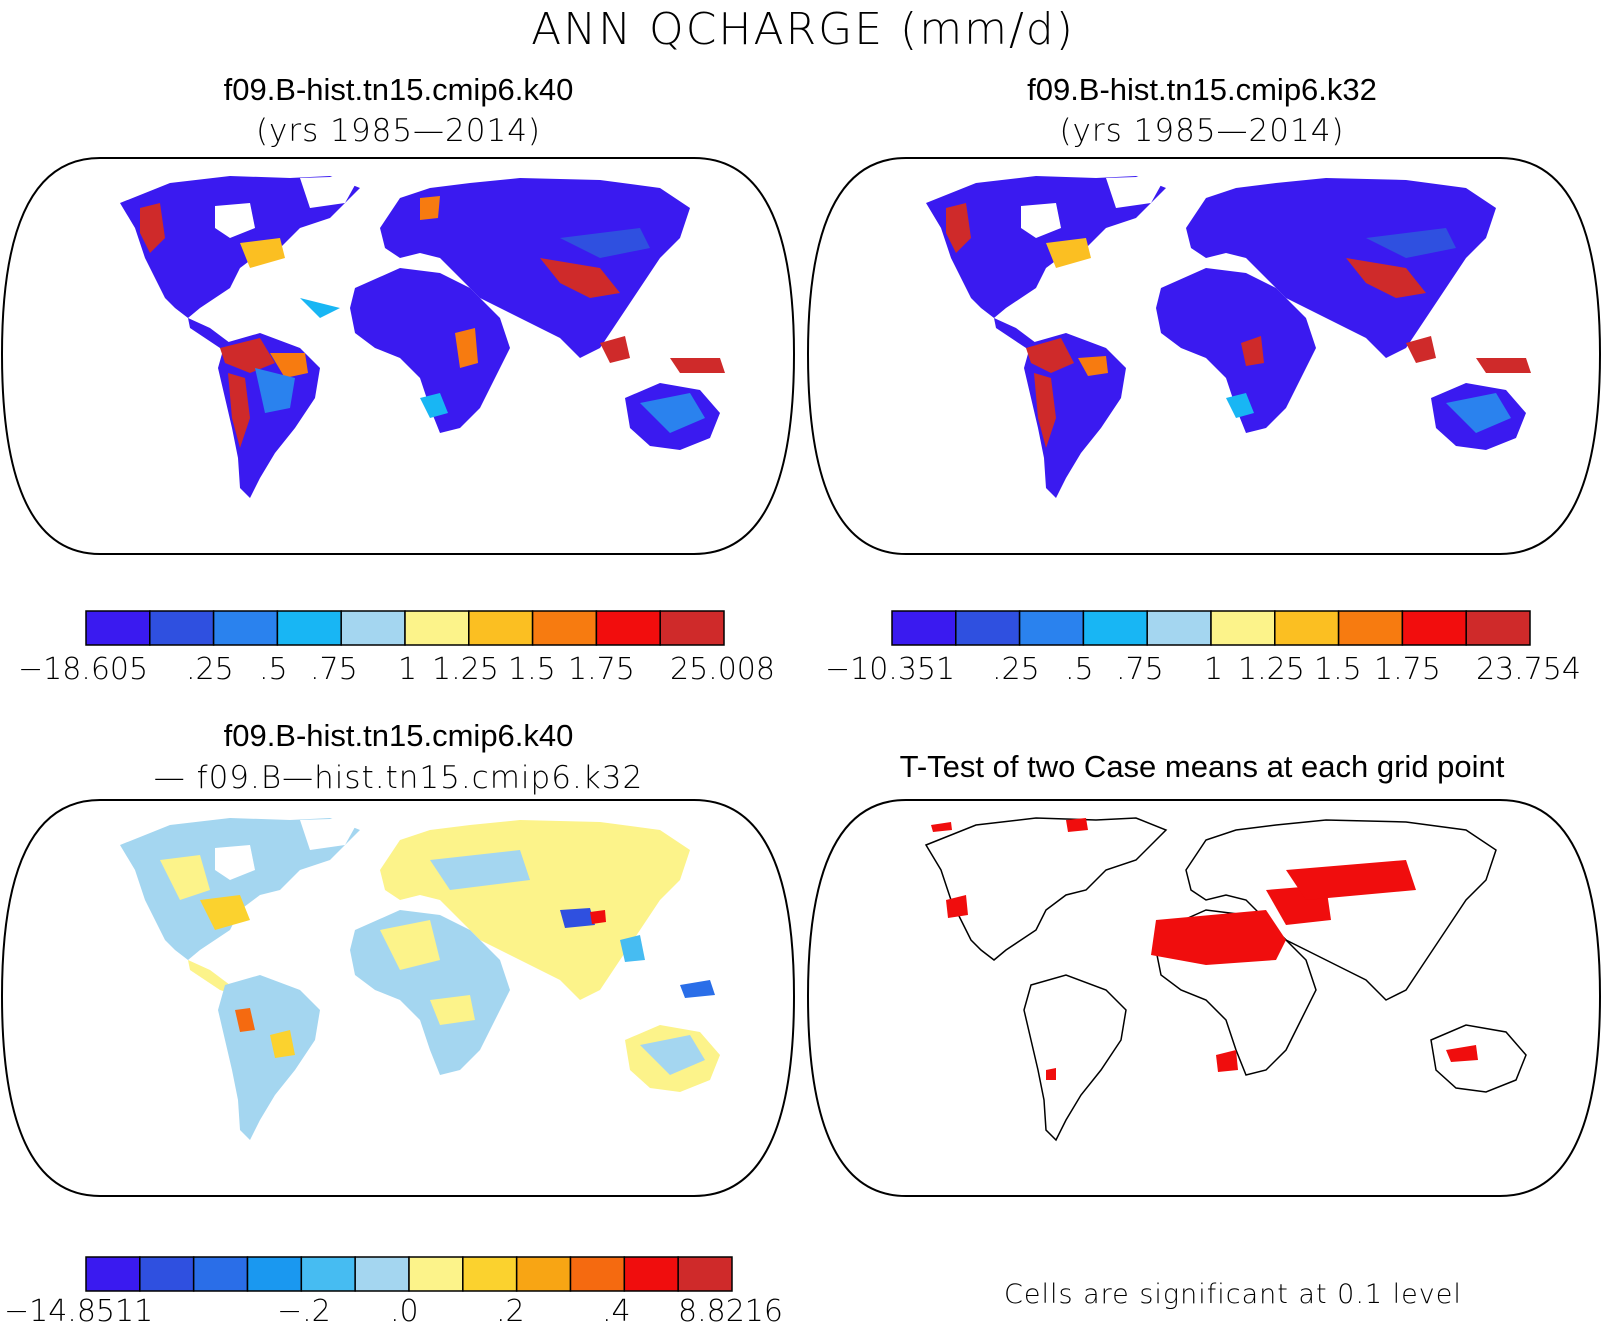  What do you see at coordinates (211, 335) in the screenshot?
I see `central-america` at bounding box center [211, 335].